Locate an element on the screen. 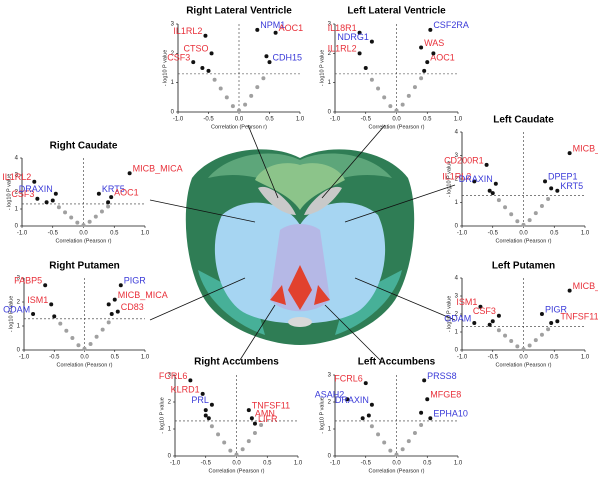  gene-label: IL18R1 is located at coordinates (342, 28).